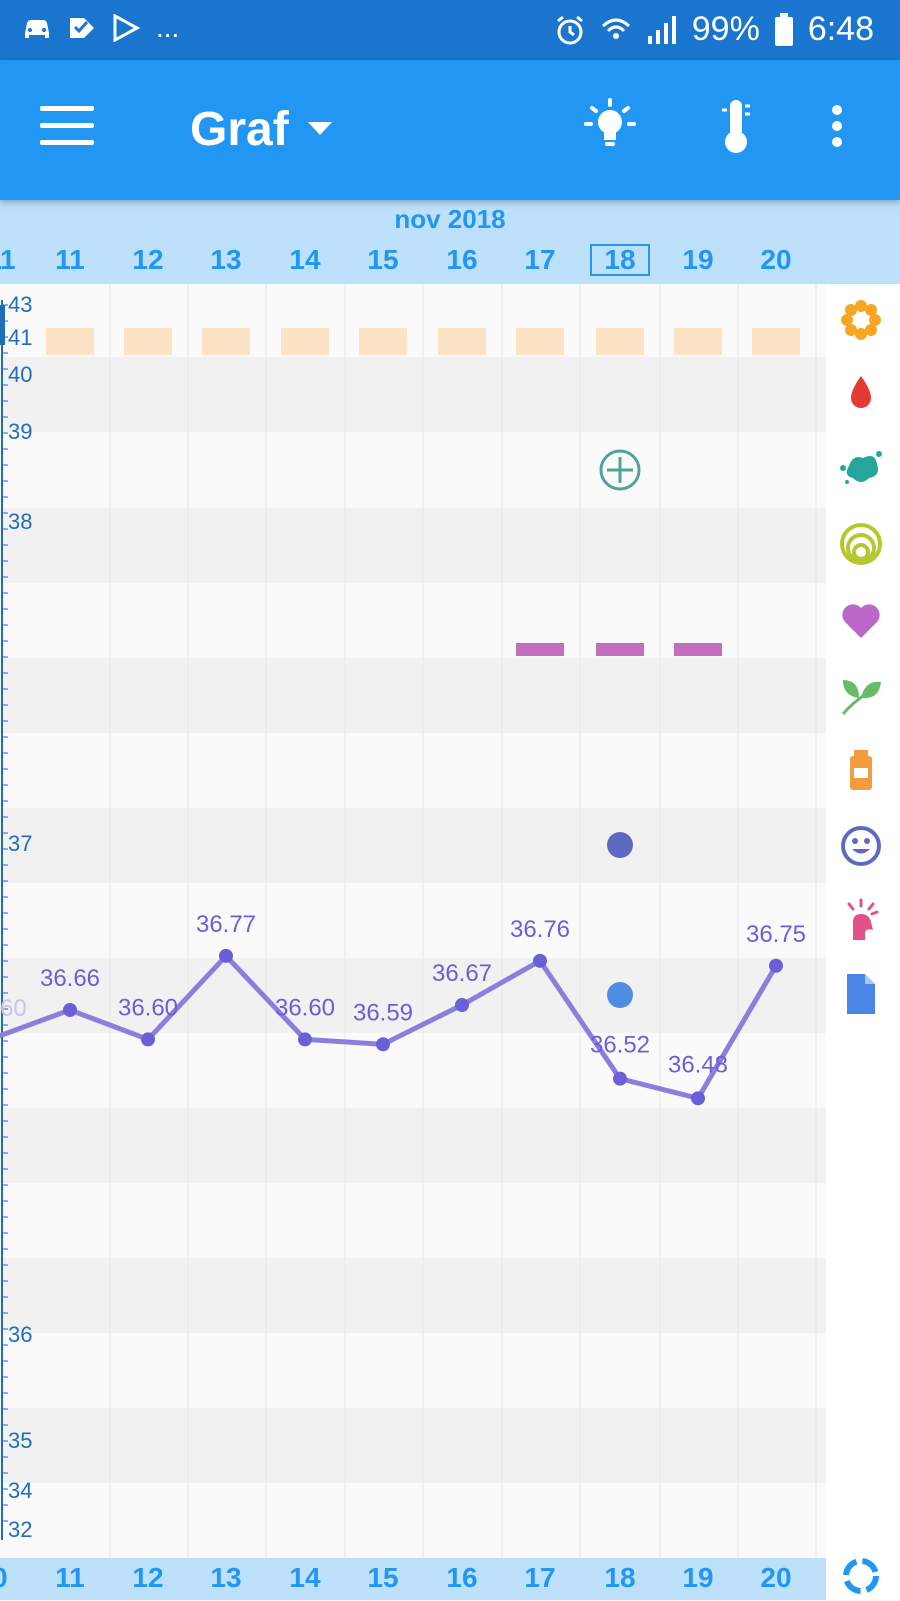 The image size is (900, 1601). Describe the element at coordinates (2, 325) in the screenshot. I see `y-axis-marker` at that location.